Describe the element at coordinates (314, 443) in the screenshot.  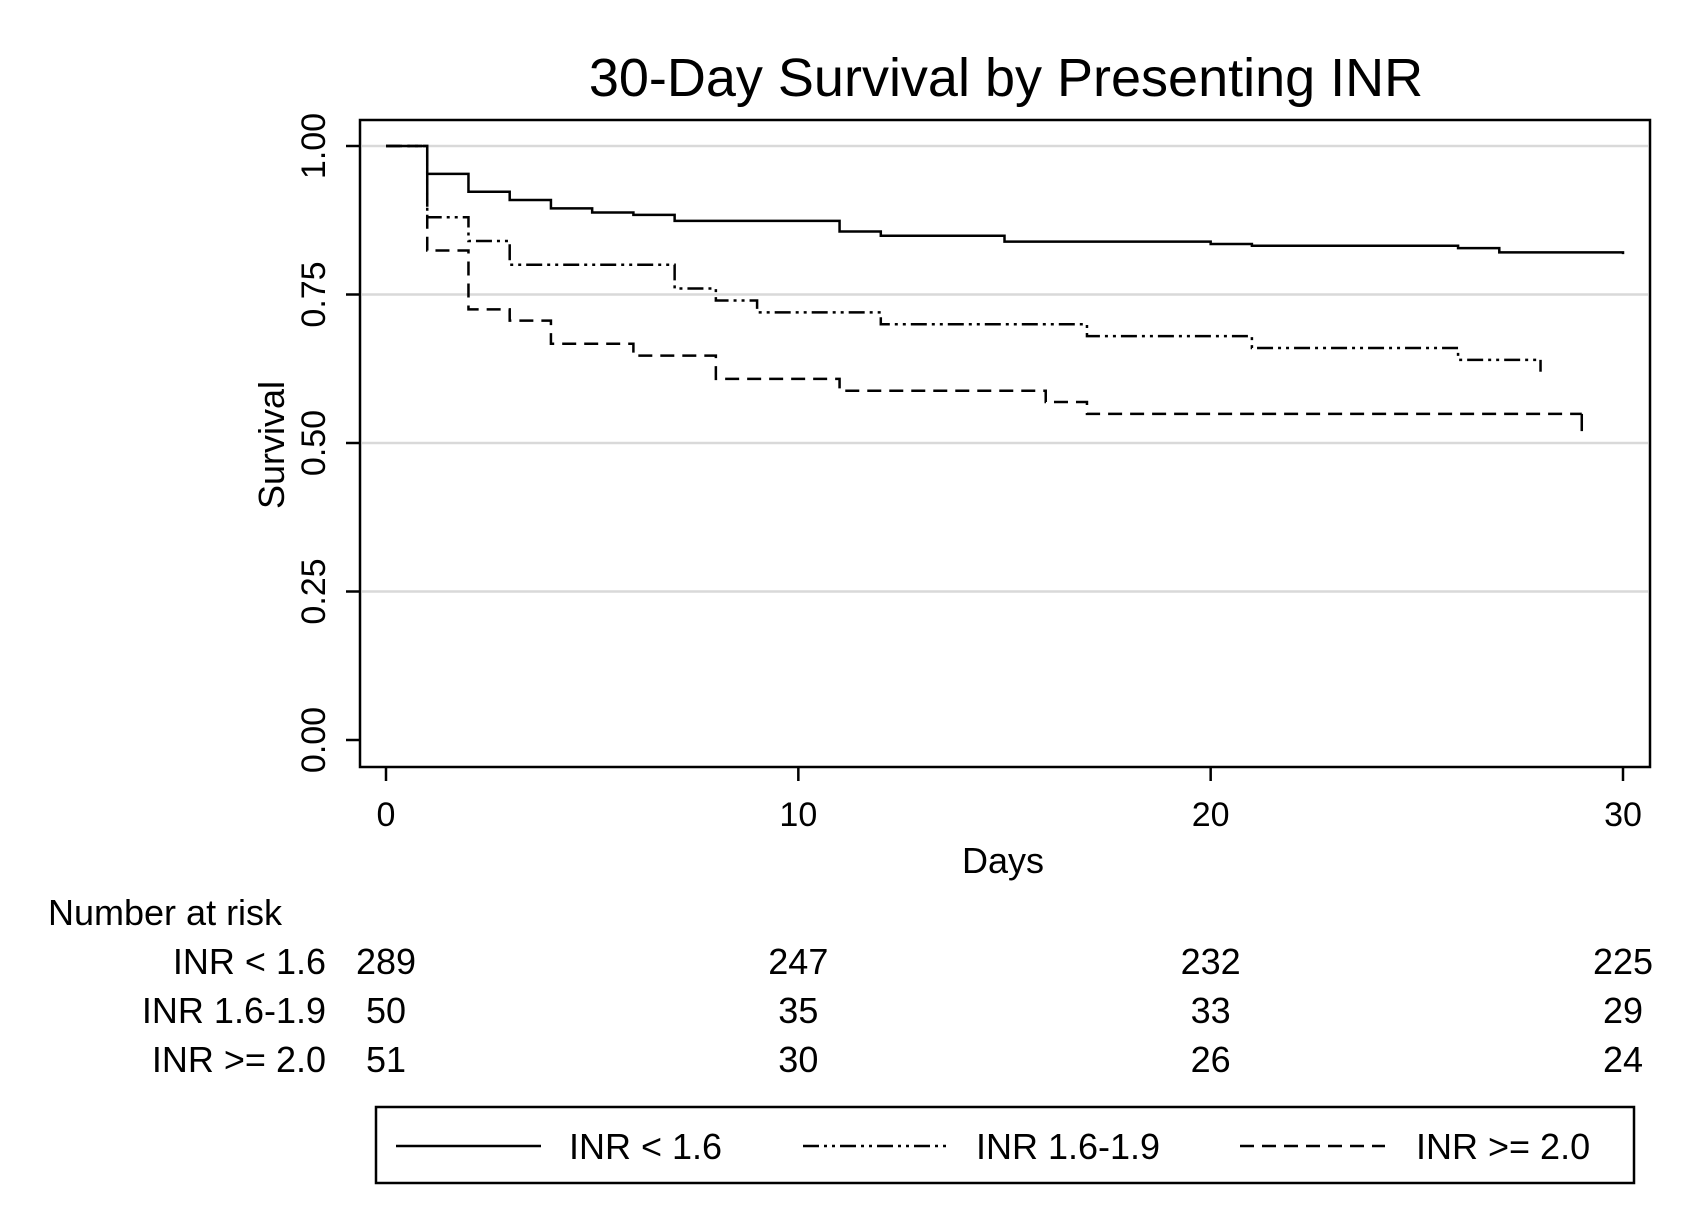
I see `y-tick-label: 0.50` at that location.